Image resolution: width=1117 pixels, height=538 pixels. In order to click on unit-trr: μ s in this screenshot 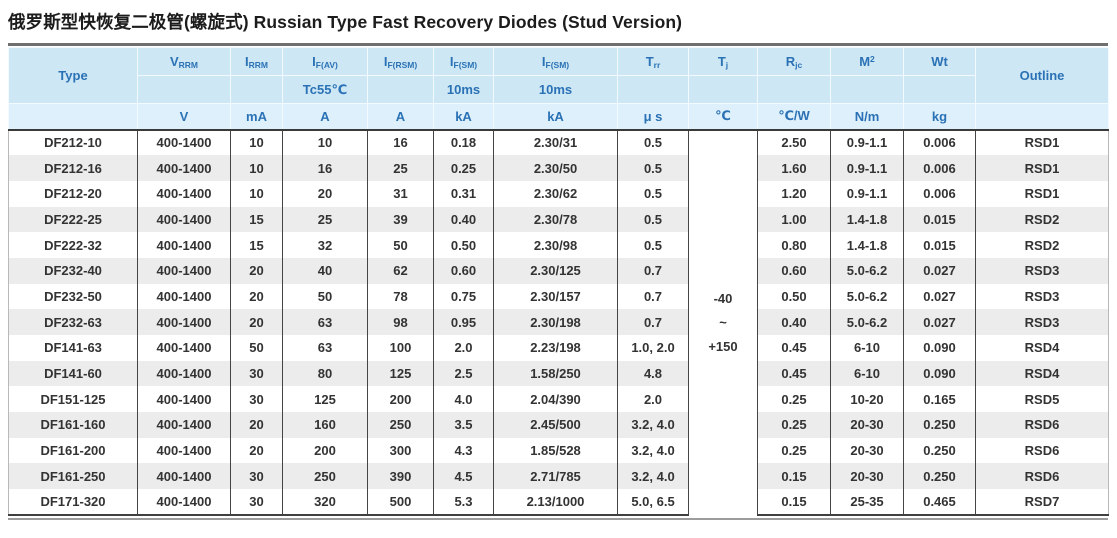, I will do `click(653, 117)`.